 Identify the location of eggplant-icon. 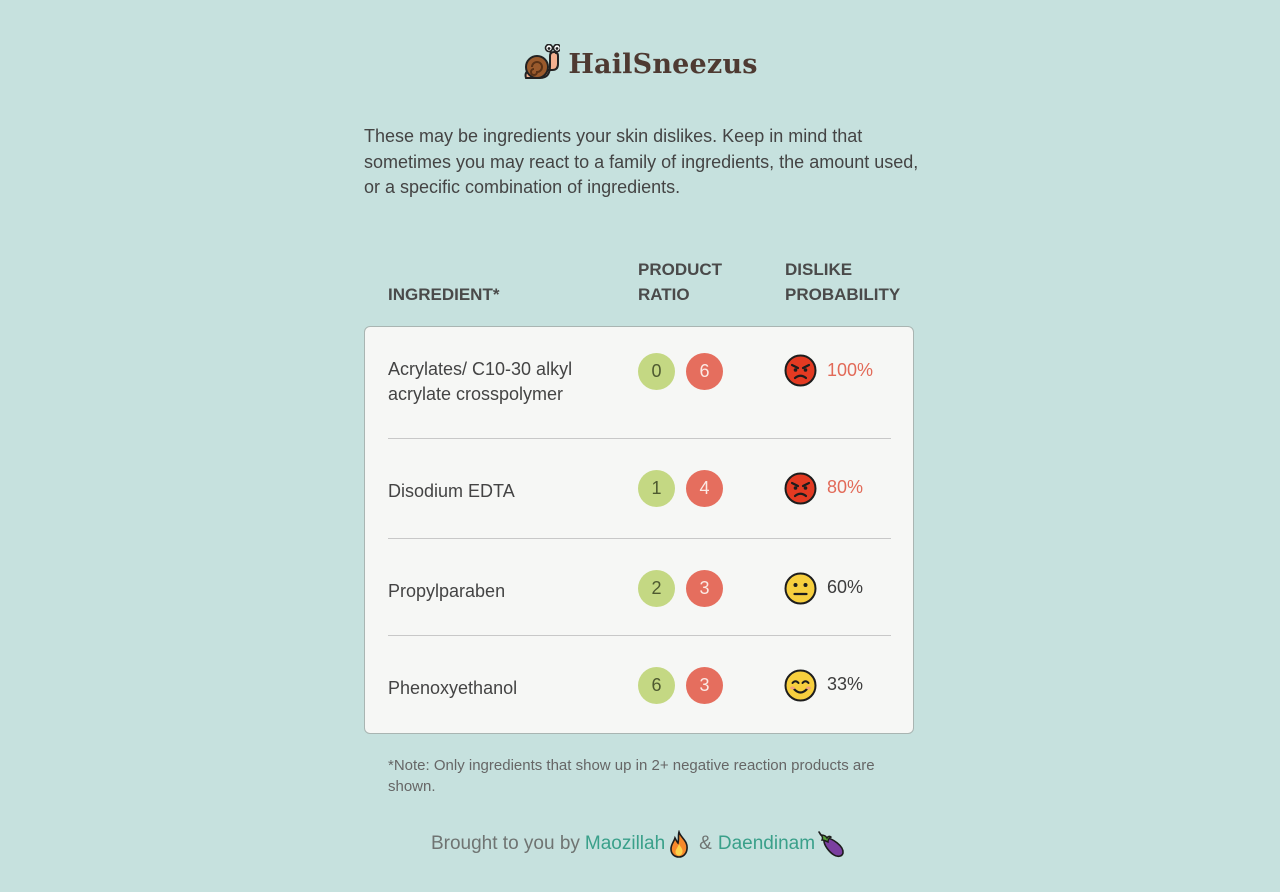
(831, 844).